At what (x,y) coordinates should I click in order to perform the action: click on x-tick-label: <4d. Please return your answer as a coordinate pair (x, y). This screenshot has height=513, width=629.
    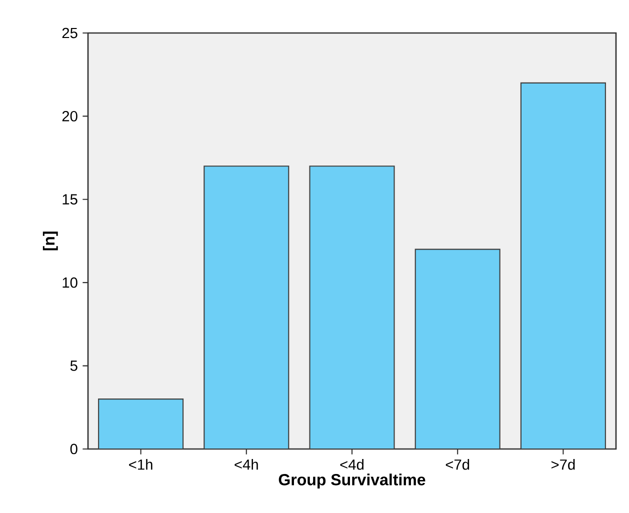
    Looking at the image, I should click on (352, 464).